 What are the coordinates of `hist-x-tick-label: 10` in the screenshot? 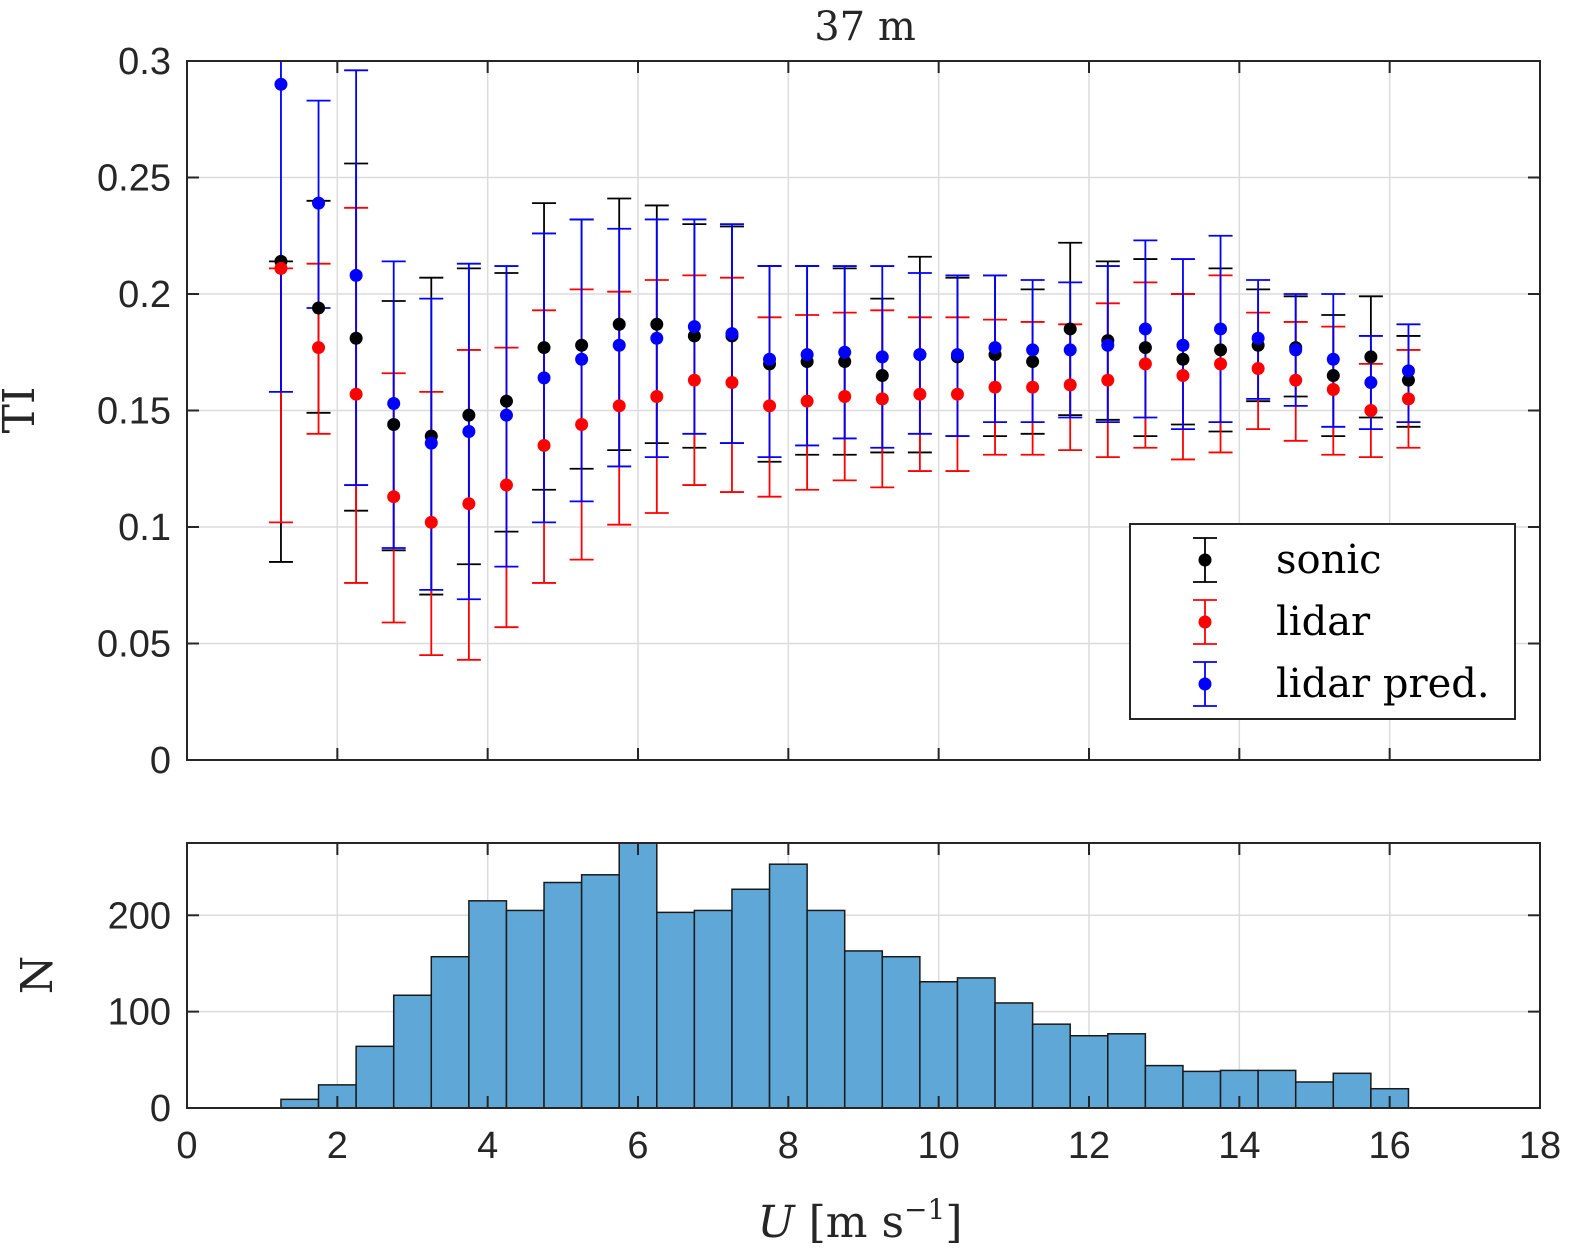 It's located at (939, 1146).